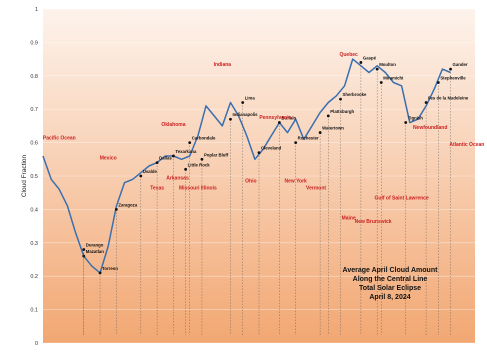 This screenshot has height=353, width=487. I want to click on region-label: Gulf of Saint Lawrence, so click(402, 198).